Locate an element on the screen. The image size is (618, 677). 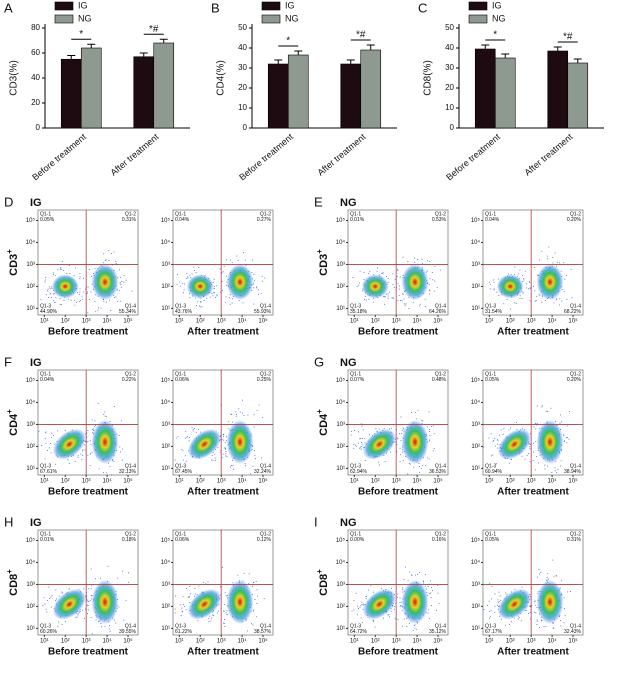
y-tick-label: 10³ is located at coordinates (340, 585).